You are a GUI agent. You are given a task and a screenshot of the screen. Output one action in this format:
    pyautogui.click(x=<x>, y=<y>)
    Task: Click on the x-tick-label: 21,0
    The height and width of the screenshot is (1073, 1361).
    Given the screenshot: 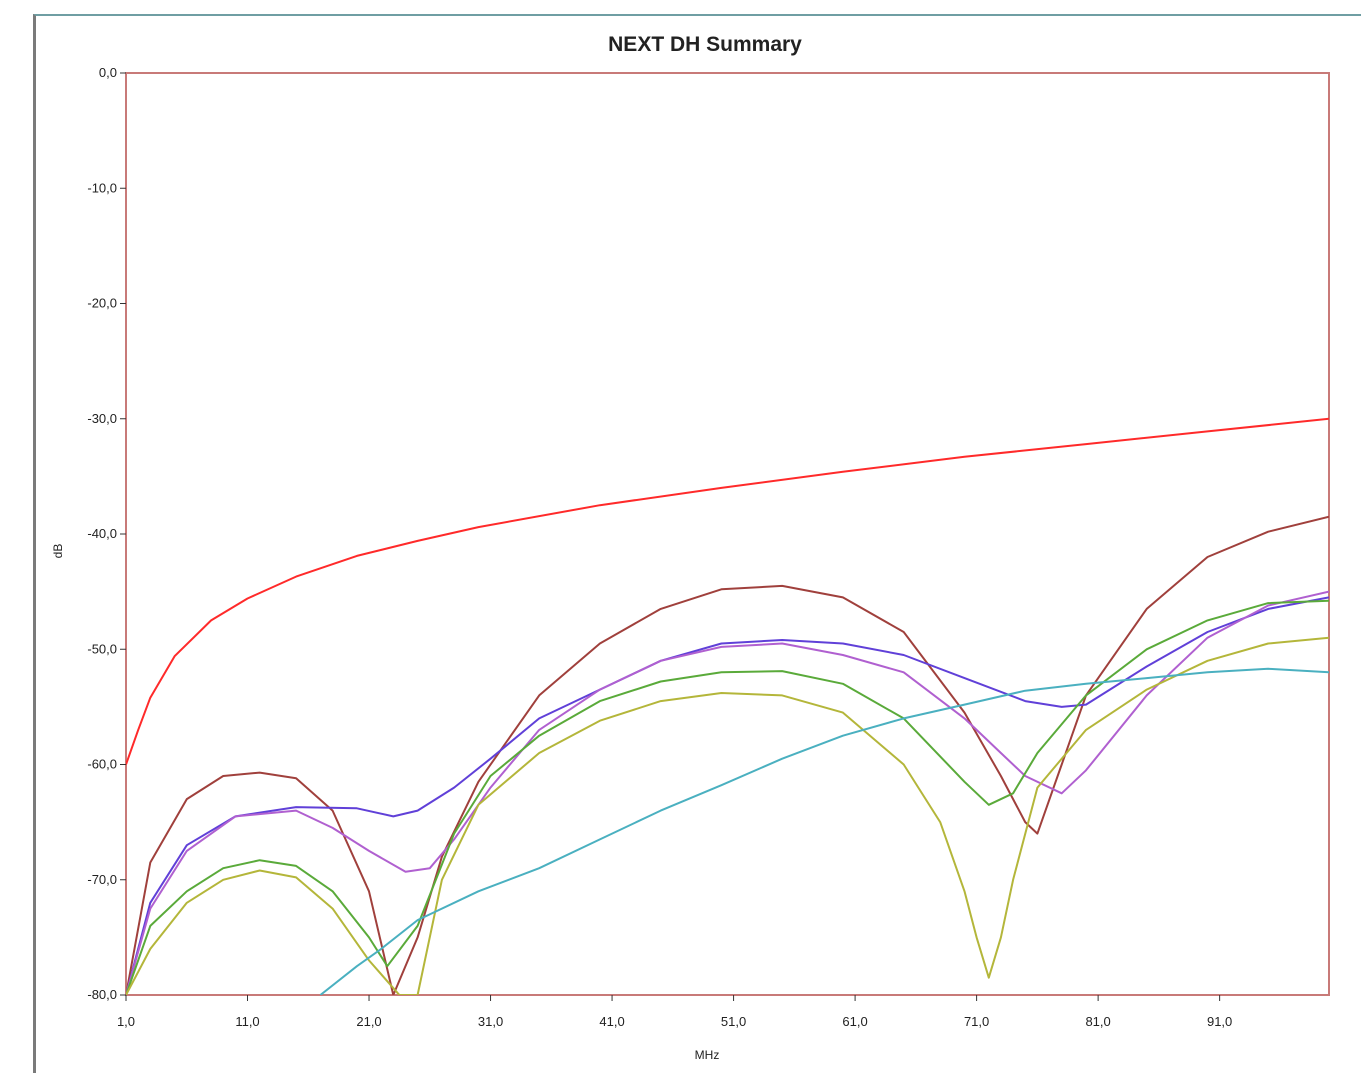 What is the action you would take?
    pyautogui.click(x=368, y=1021)
    